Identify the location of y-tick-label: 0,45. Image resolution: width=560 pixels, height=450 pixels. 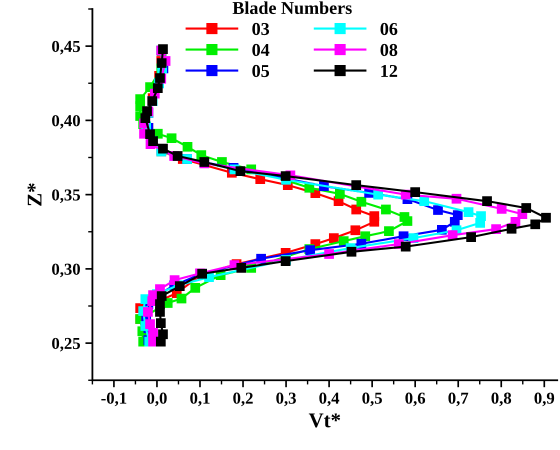
(66, 47).